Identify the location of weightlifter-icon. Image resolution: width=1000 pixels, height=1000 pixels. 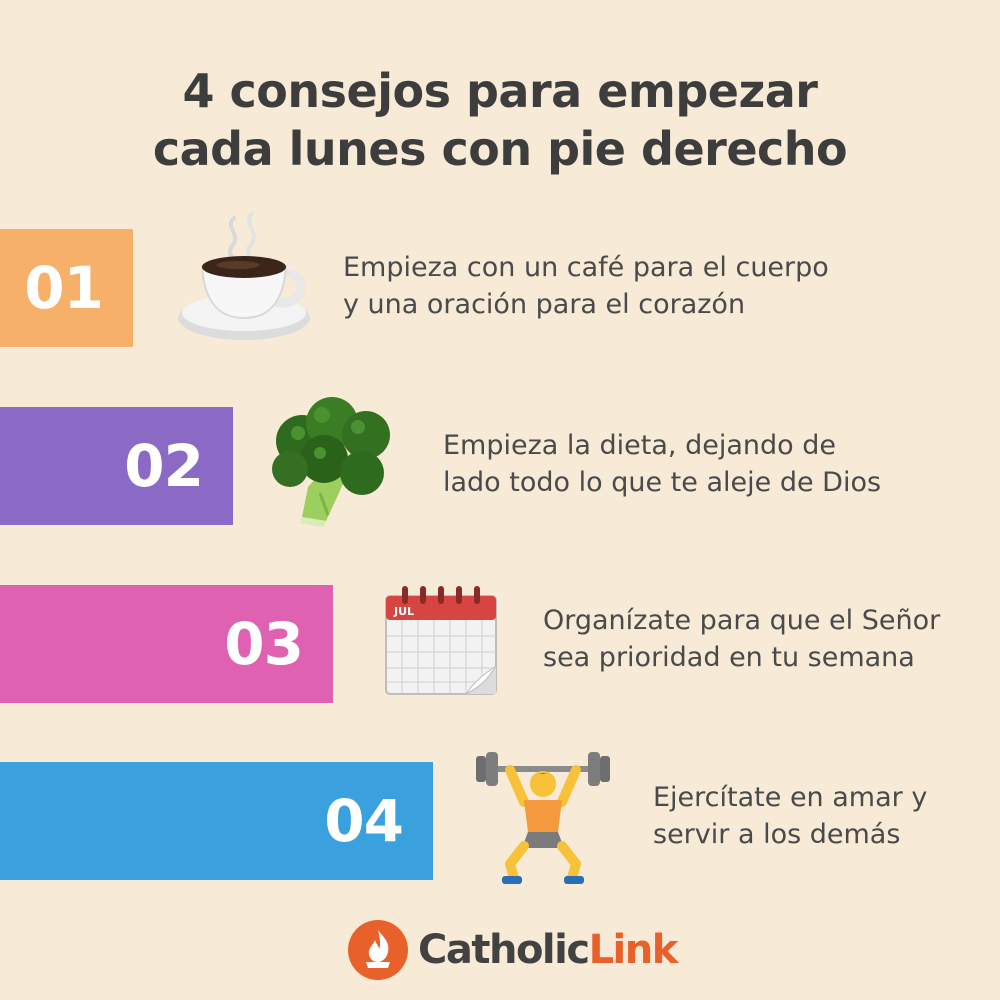
(543, 818).